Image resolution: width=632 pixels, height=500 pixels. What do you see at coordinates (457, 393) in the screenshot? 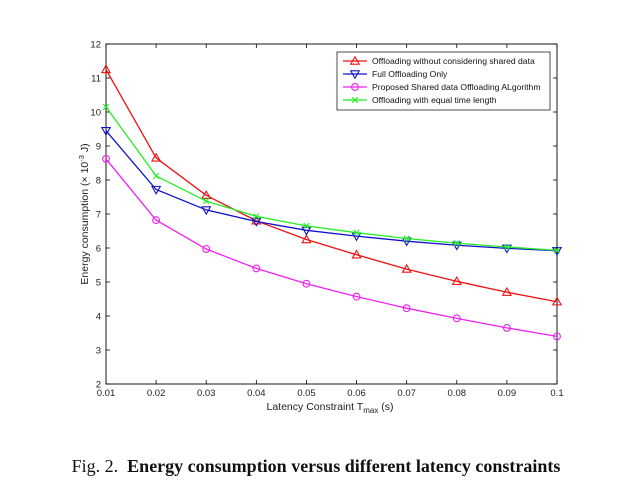
I see `x-tick-label: 0.08` at bounding box center [457, 393].